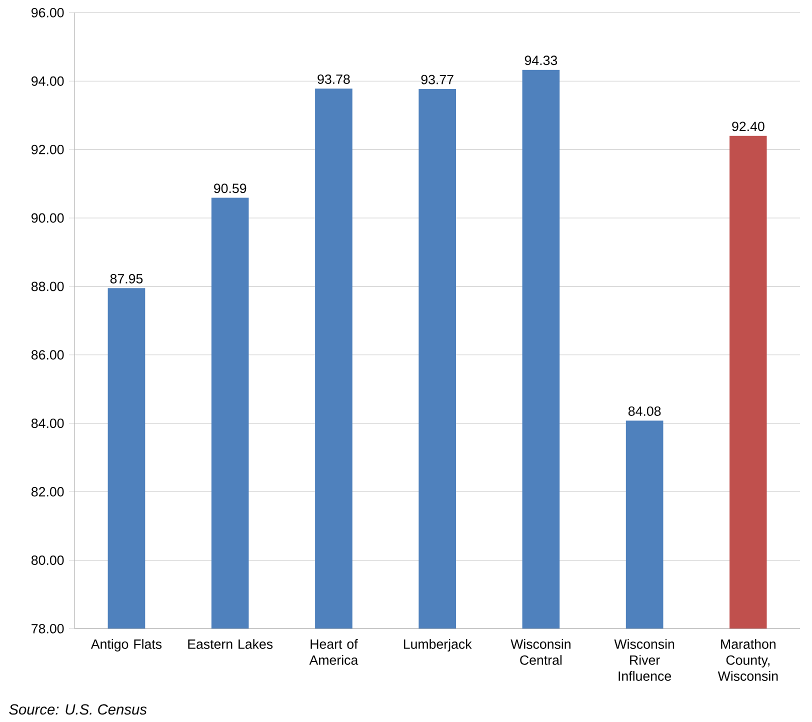  I want to click on y-tick-label: 90.00, so click(48, 218).